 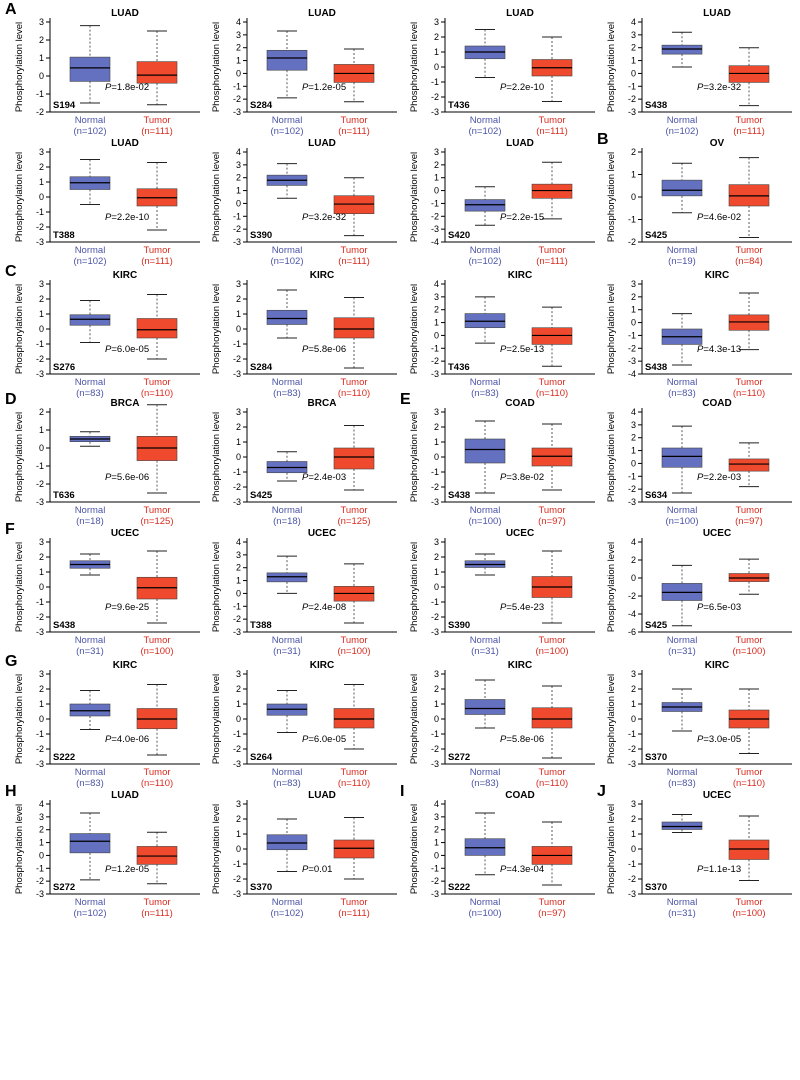 I want to click on normal-n: (n=19), so click(x=682, y=261).